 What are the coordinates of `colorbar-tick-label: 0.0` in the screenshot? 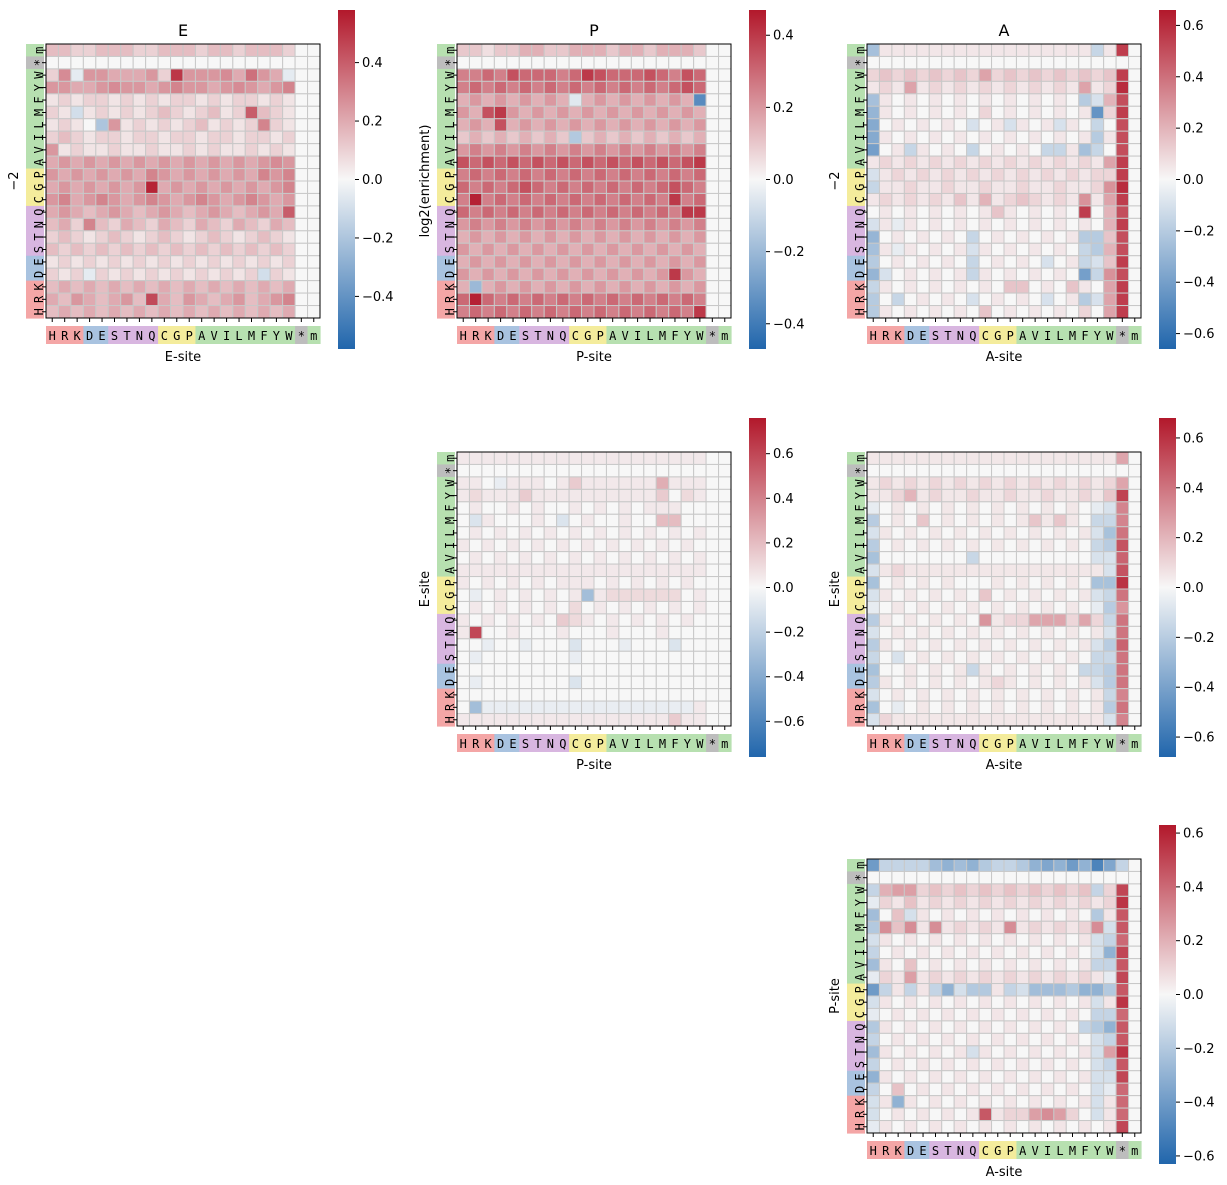 It's located at (783, 180).